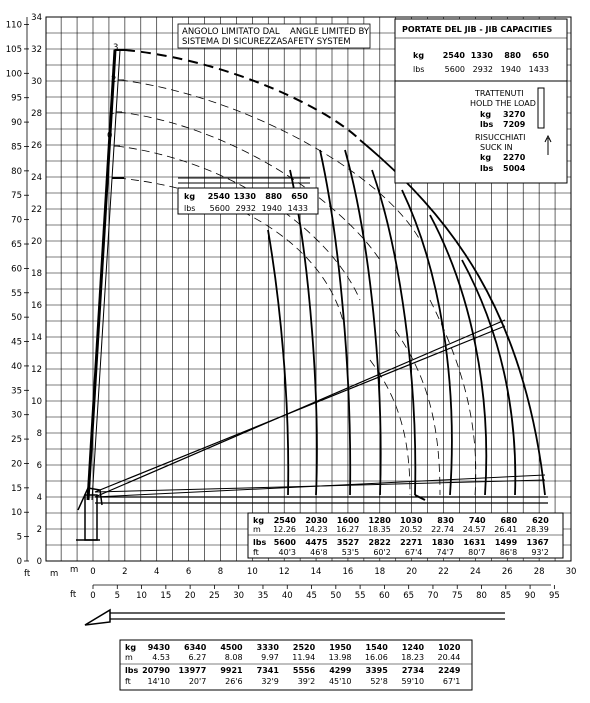 The image size is (590, 703). What do you see at coordinates (278, 362) in the screenshot?
I see `radius-curve-12m` at bounding box center [278, 362].